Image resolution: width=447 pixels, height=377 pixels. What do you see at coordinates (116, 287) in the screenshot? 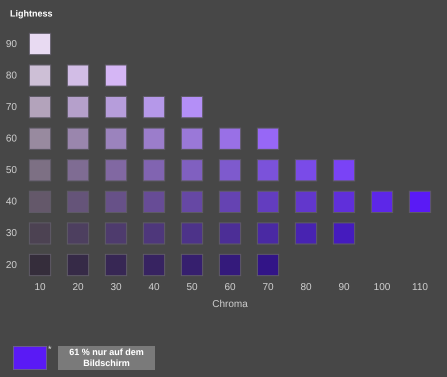
I see `x-tick-label: 30` at bounding box center [116, 287].